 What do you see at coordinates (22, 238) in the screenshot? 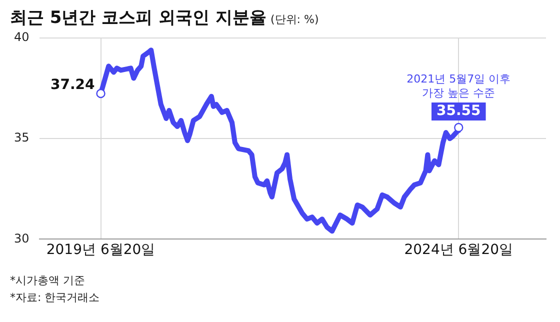
I see `y-tick-label: 30` at bounding box center [22, 238].